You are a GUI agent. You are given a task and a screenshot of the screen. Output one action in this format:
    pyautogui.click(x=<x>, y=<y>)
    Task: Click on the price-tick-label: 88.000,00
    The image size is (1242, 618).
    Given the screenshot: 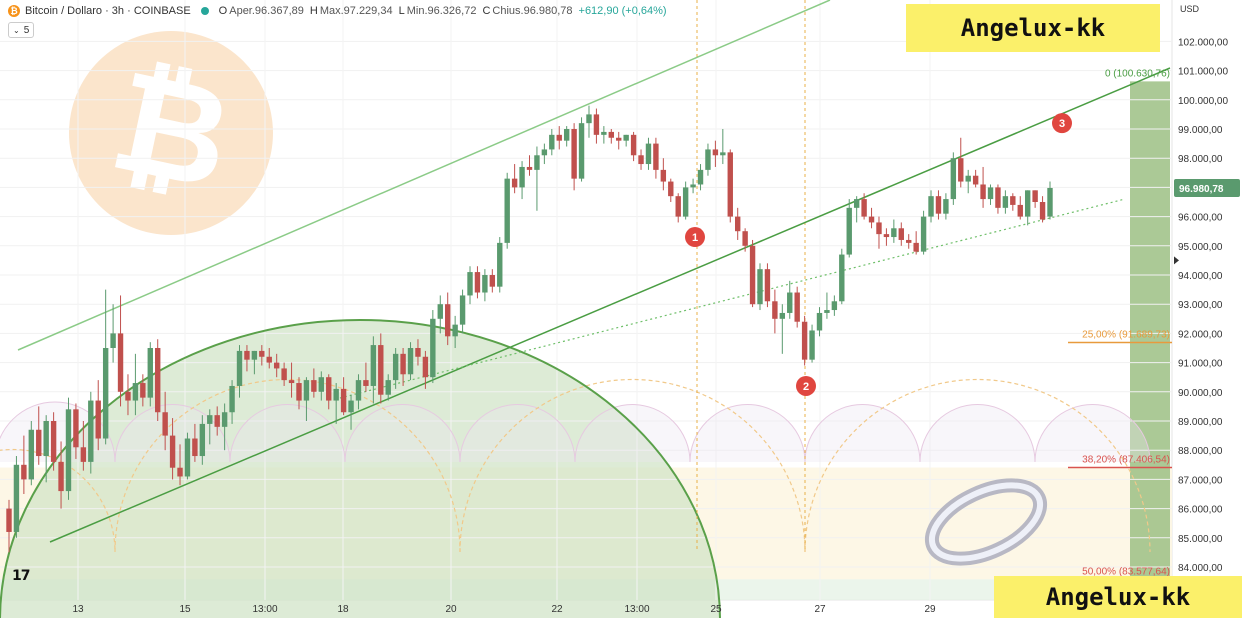 What is the action you would take?
    pyautogui.click(x=1200, y=451)
    